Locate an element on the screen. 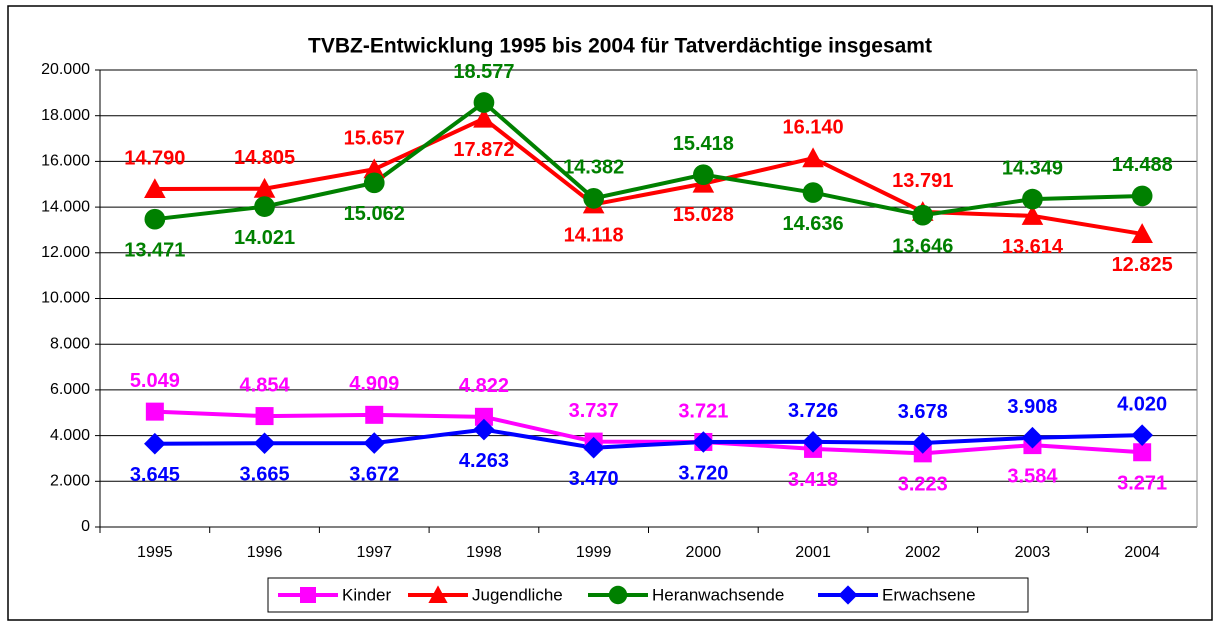 This screenshot has height=626, width=1220. data-label: 3.418 is located at coordinates (813, 480).